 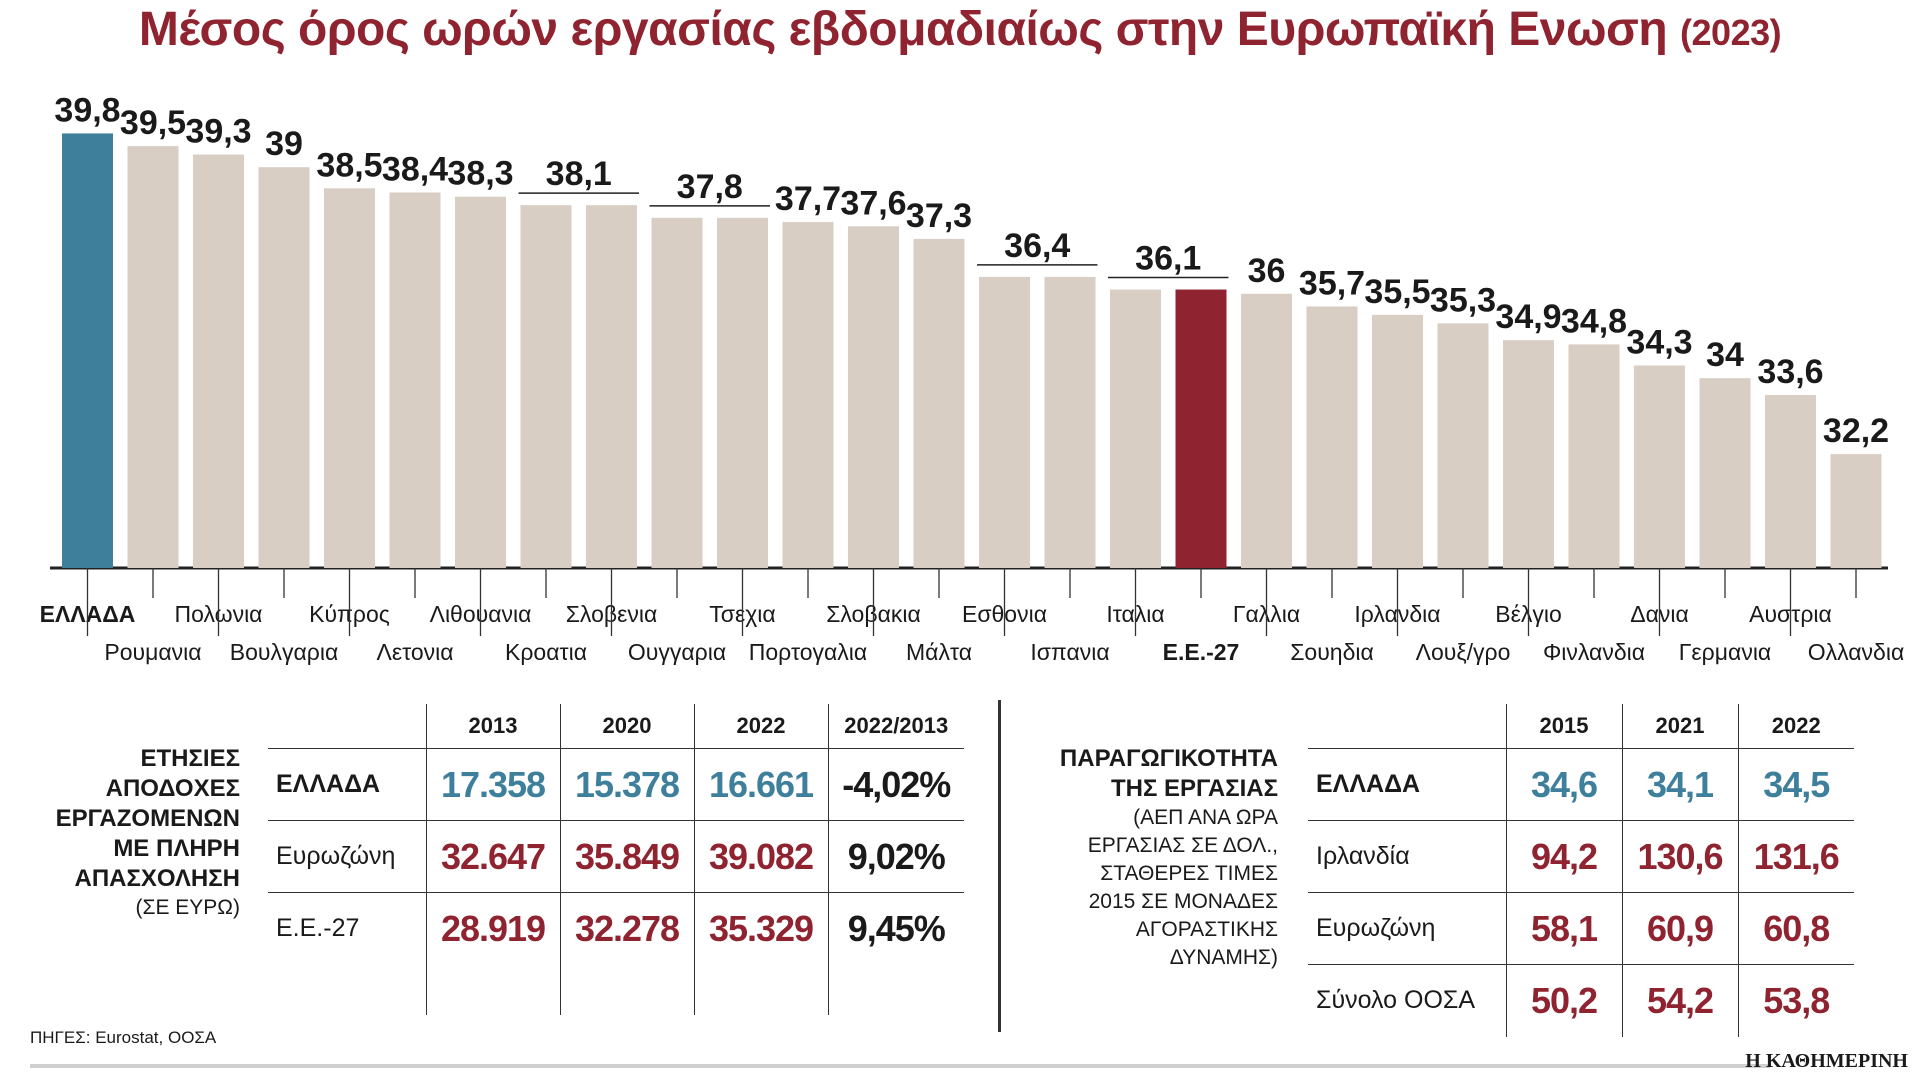 I want to click on productivity-sub-line: ΑΓΟΡΑΣΤΙΚΗΣ, so click(x=1206, y=929).